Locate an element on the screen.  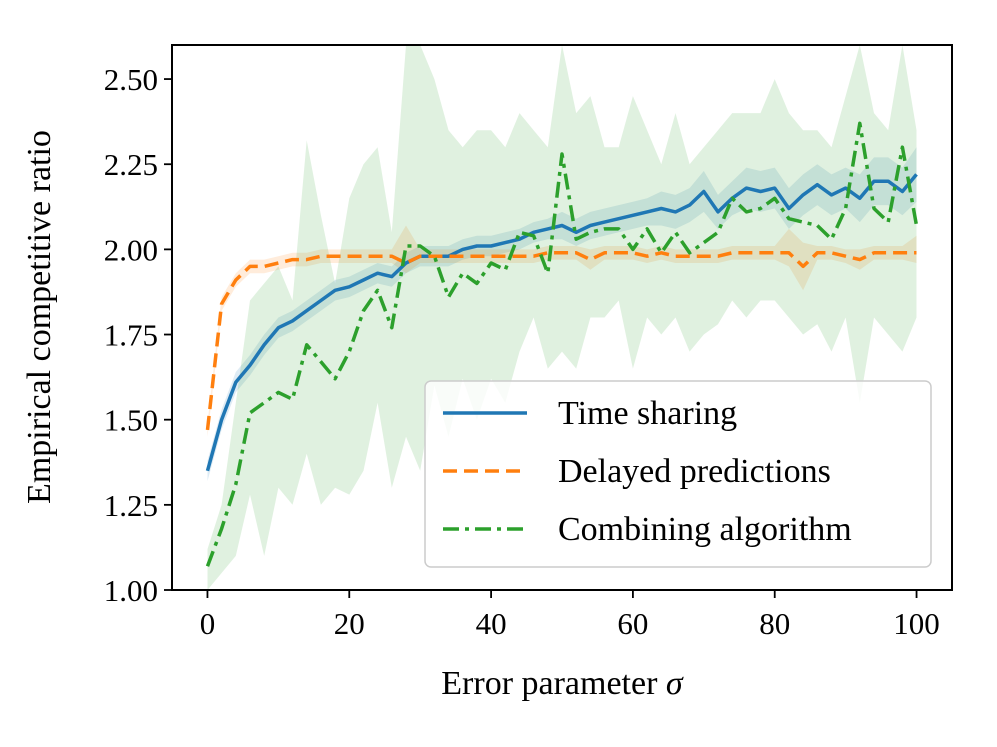
x-tick-label: 20 is located at coordinates (349, 623).